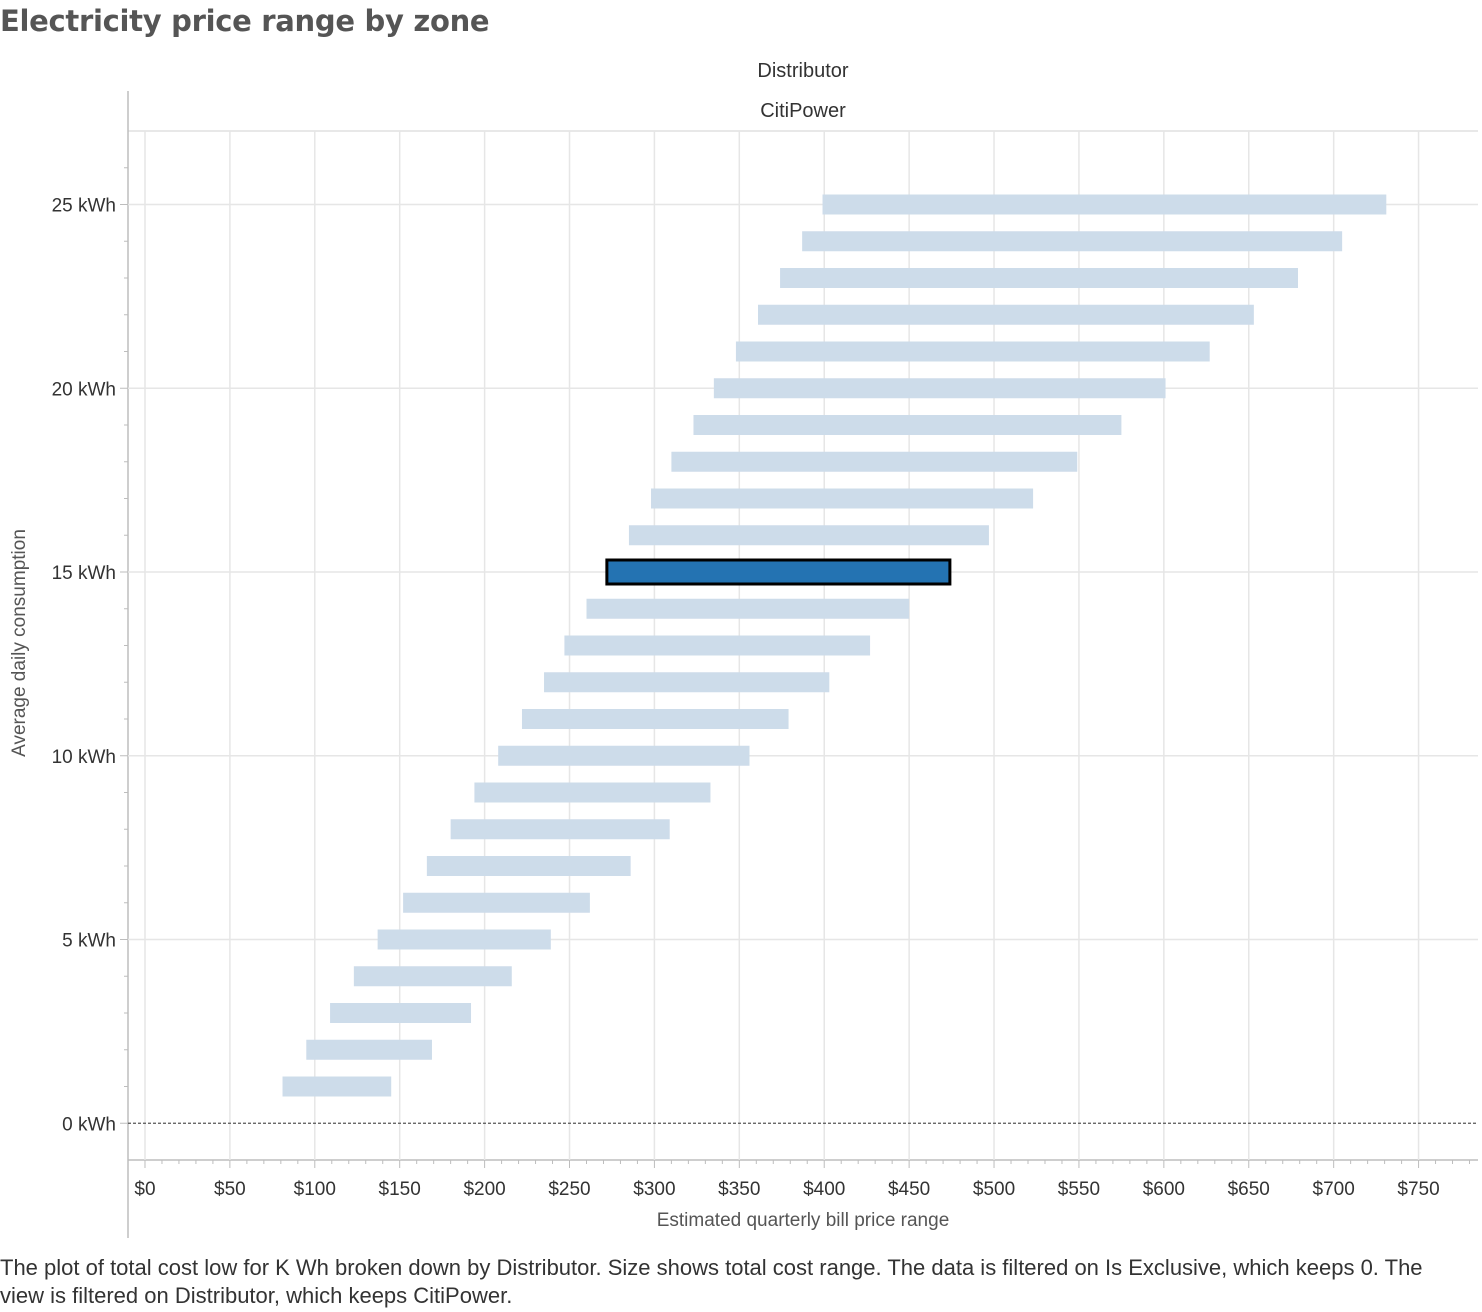 The height and width of the screenshot is (1312, 1482). I want to click on y-tick-label: 5 kWh, so click(89, 941).